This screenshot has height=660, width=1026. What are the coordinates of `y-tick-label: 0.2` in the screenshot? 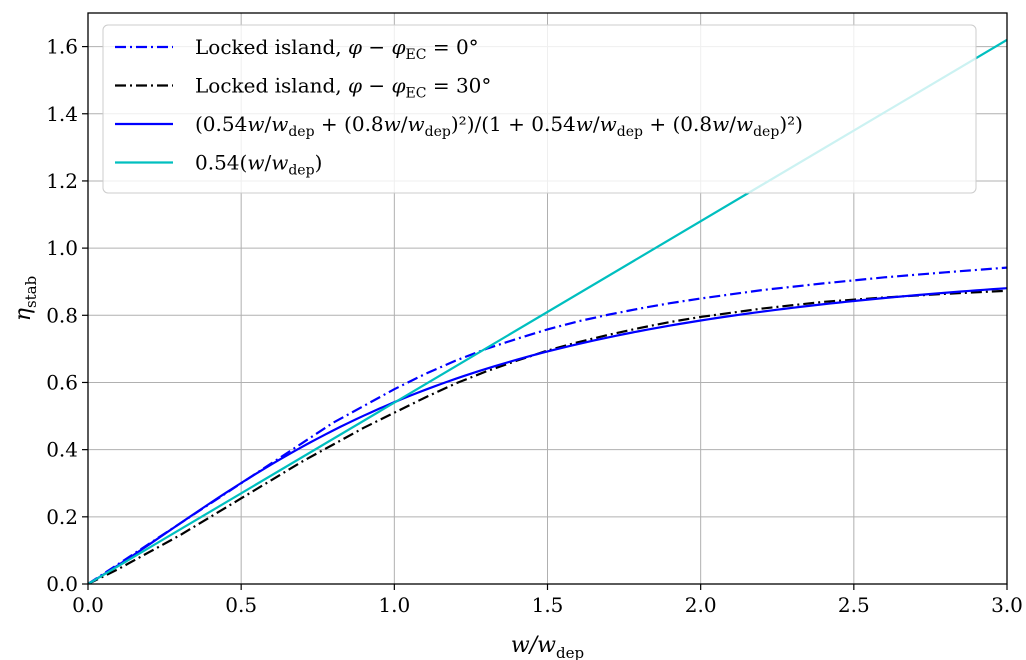 It's located at (62, 517).